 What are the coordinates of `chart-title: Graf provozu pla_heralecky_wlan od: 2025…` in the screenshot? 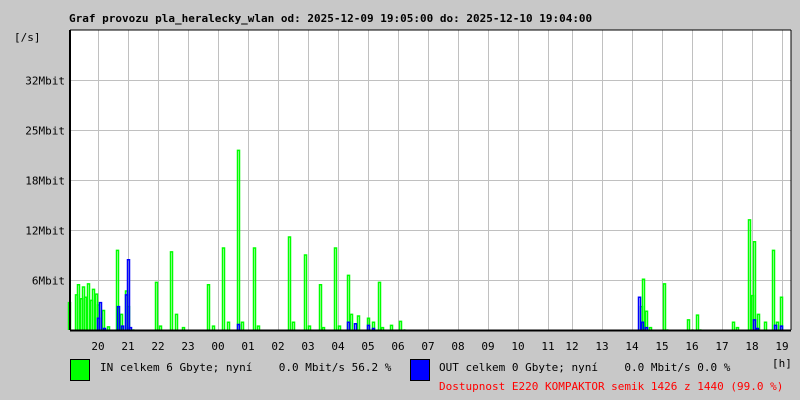 It's located at (331, 18).